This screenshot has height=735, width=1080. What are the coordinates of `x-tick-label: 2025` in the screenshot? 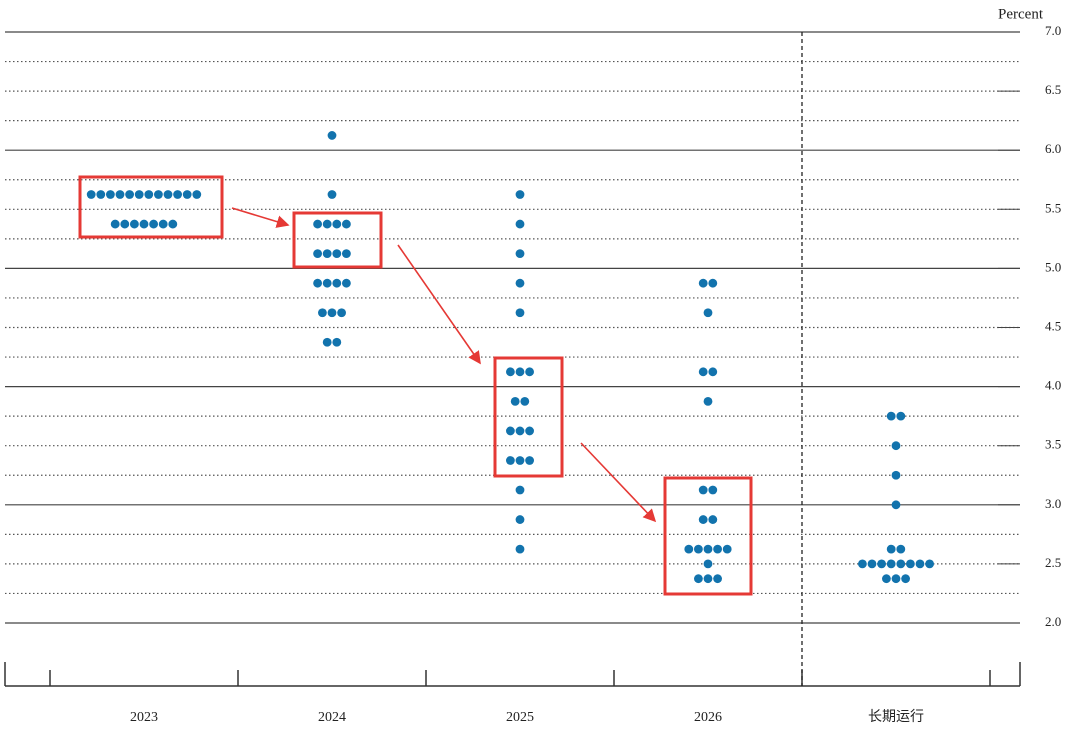 It's located at (520, 717).